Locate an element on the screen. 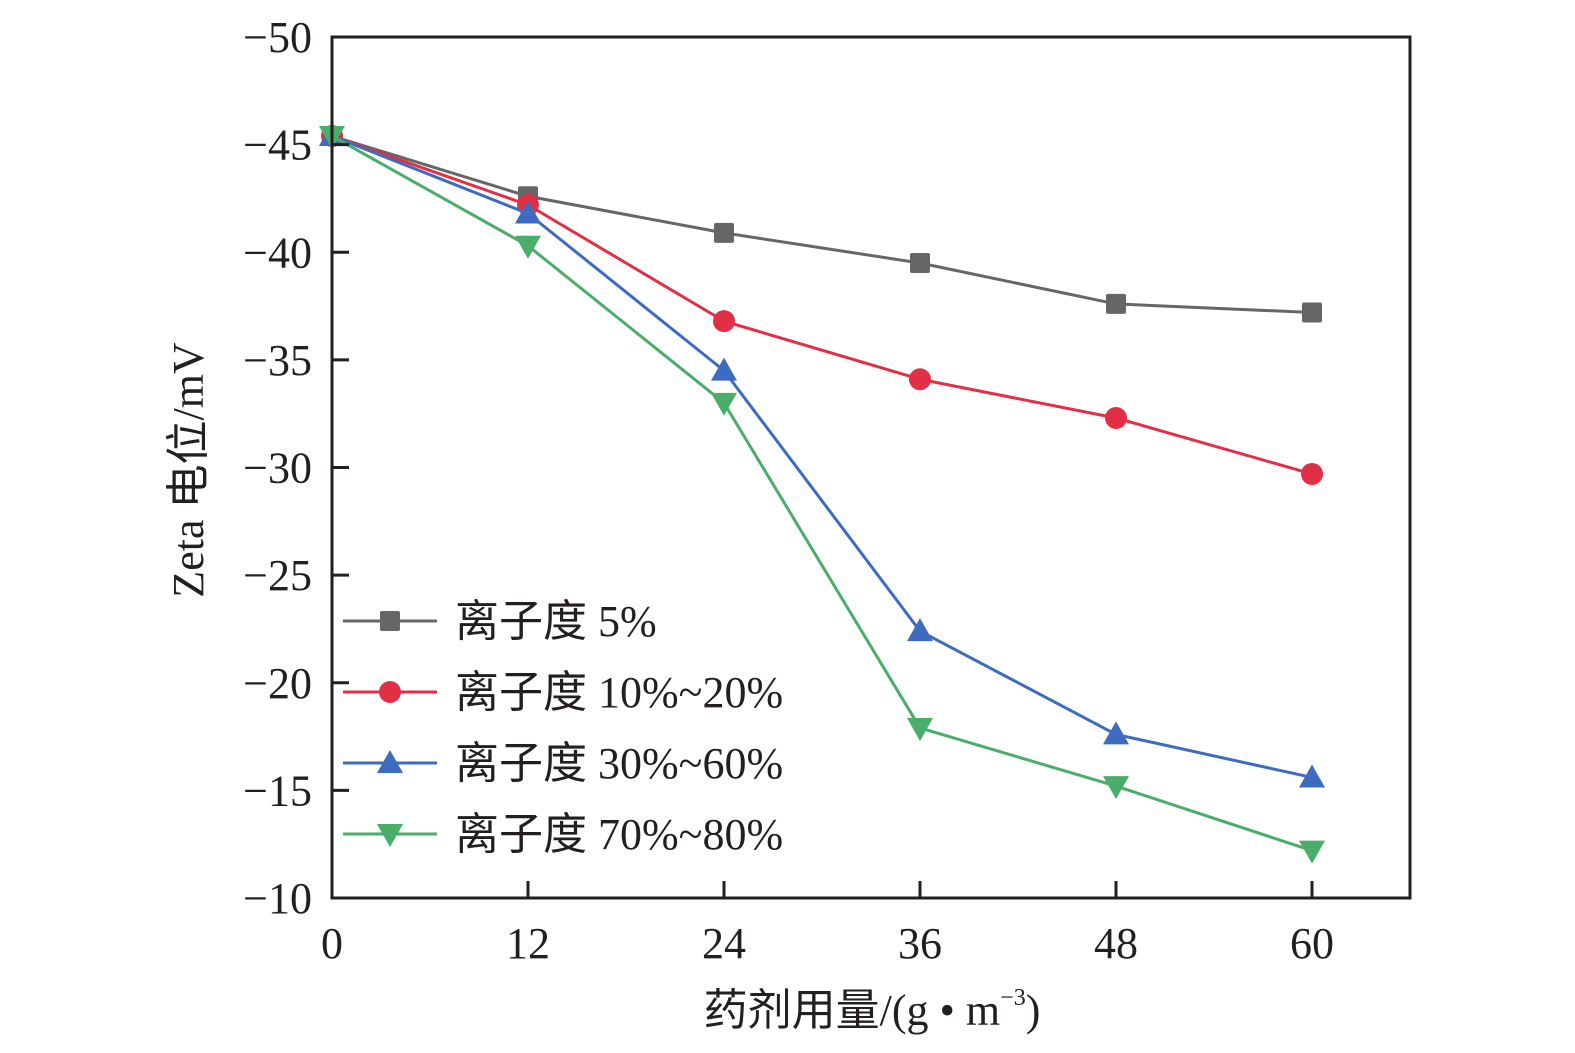 The height and width of the screenshot is (1053, 1575). y-tick-label: −30 is located at coordinates (277, 468).